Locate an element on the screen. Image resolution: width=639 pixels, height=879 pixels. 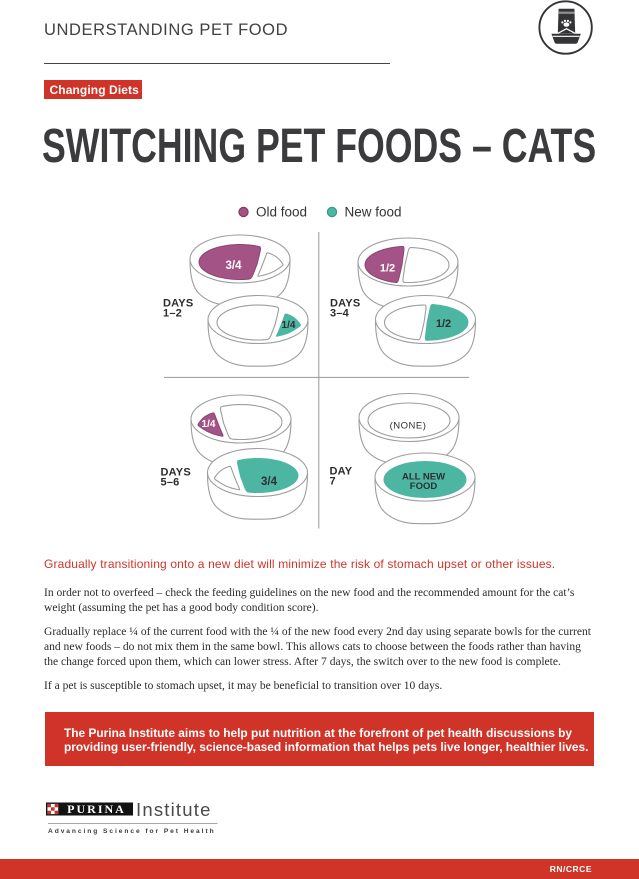
svg-text: Old food is located at coordinates (281, 212).